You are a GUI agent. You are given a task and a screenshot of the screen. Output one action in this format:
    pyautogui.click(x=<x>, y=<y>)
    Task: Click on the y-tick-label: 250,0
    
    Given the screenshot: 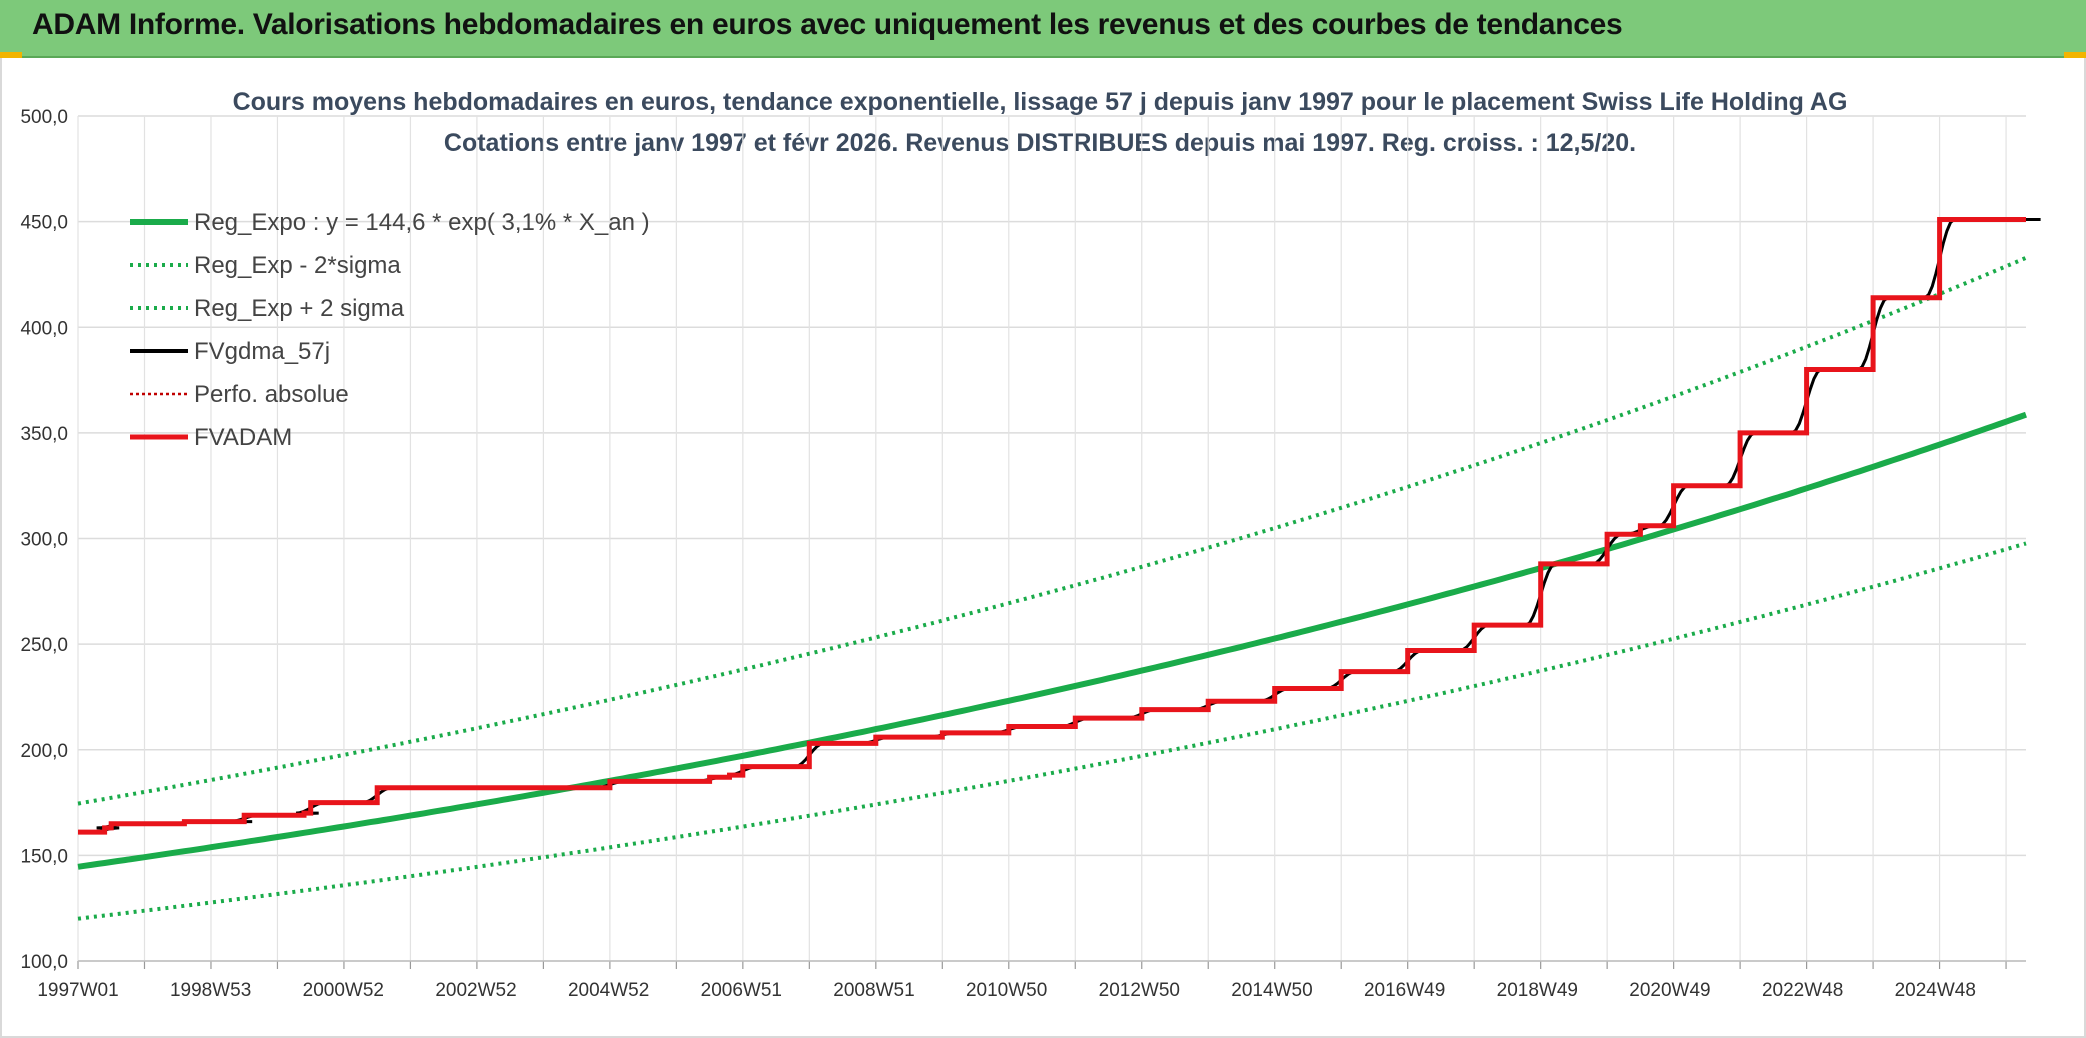 What is the action you would take?
    pyautogui.click(x=44, y=645)
    